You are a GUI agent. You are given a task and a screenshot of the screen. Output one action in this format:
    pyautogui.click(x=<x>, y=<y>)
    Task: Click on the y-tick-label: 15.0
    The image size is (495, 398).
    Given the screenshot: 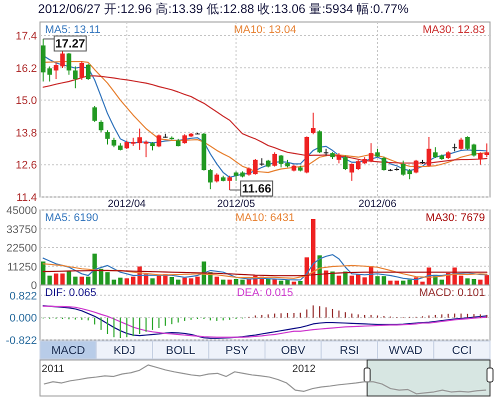 What is the action you would take?
    pyautogui.click(x=26, y=101)
    